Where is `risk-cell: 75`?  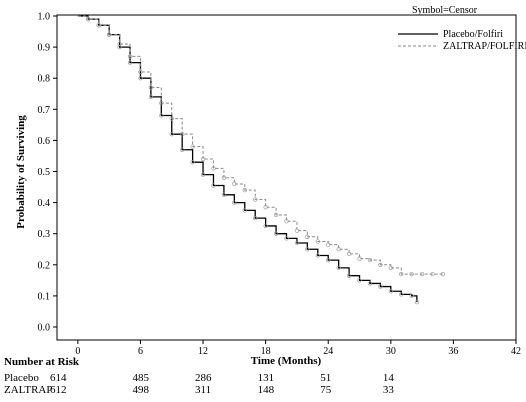
risk-cell: 75 is located at coordinates (326, 390).